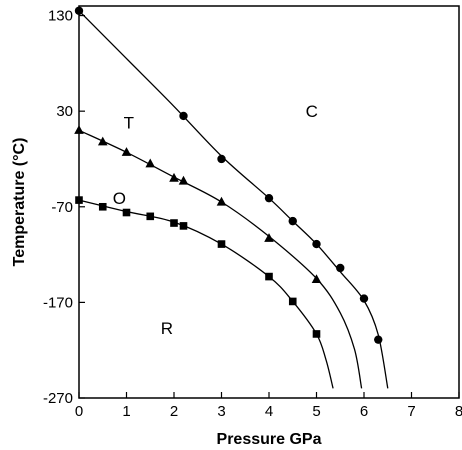 This screenshot has height=450, width=462. Describe the element at coordinates (316, 411) in the screenshot. I see `x-tick-label: 5` at that location.